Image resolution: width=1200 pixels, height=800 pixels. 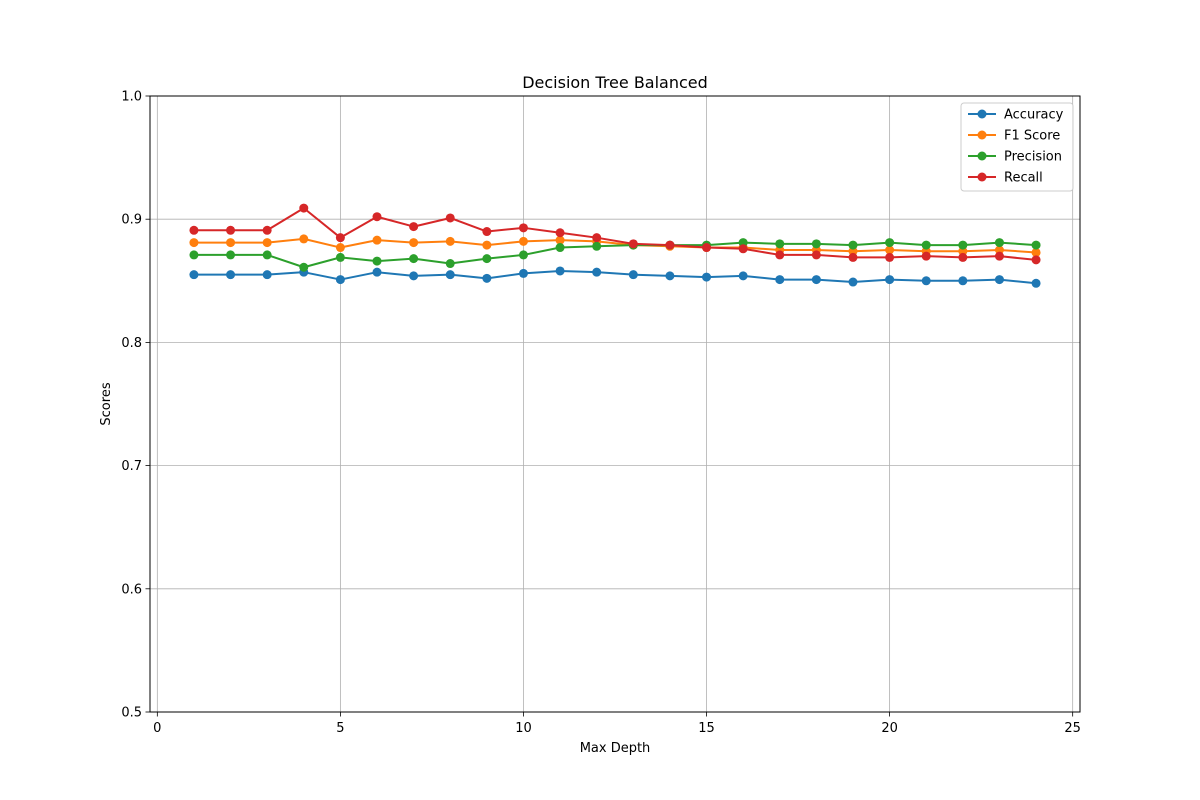 What do you see at coordinates (131, 343) in the screenshot?
I see `y-tick-label: 0.8` at bounding box center [131, 343].